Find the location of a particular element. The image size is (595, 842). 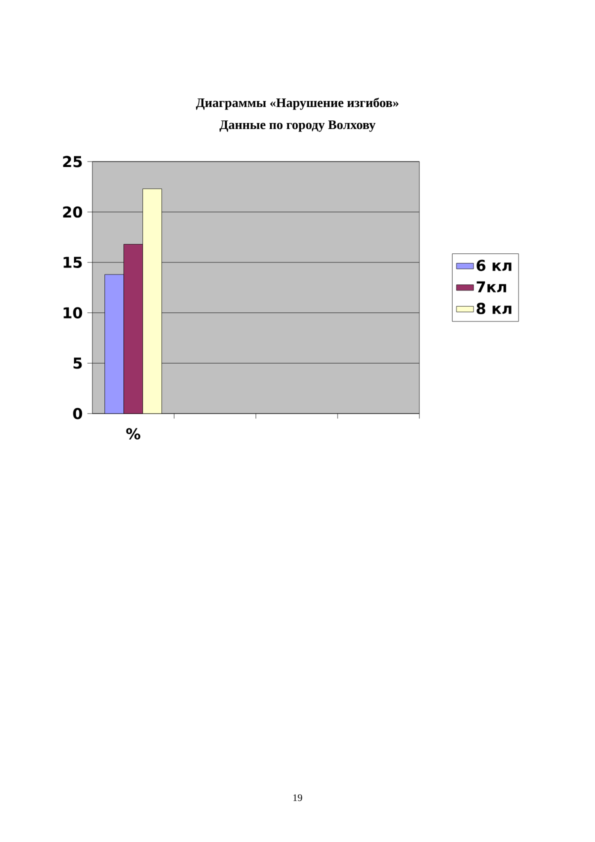

y-tick-label: 5 is located at coordinates (78, 363).